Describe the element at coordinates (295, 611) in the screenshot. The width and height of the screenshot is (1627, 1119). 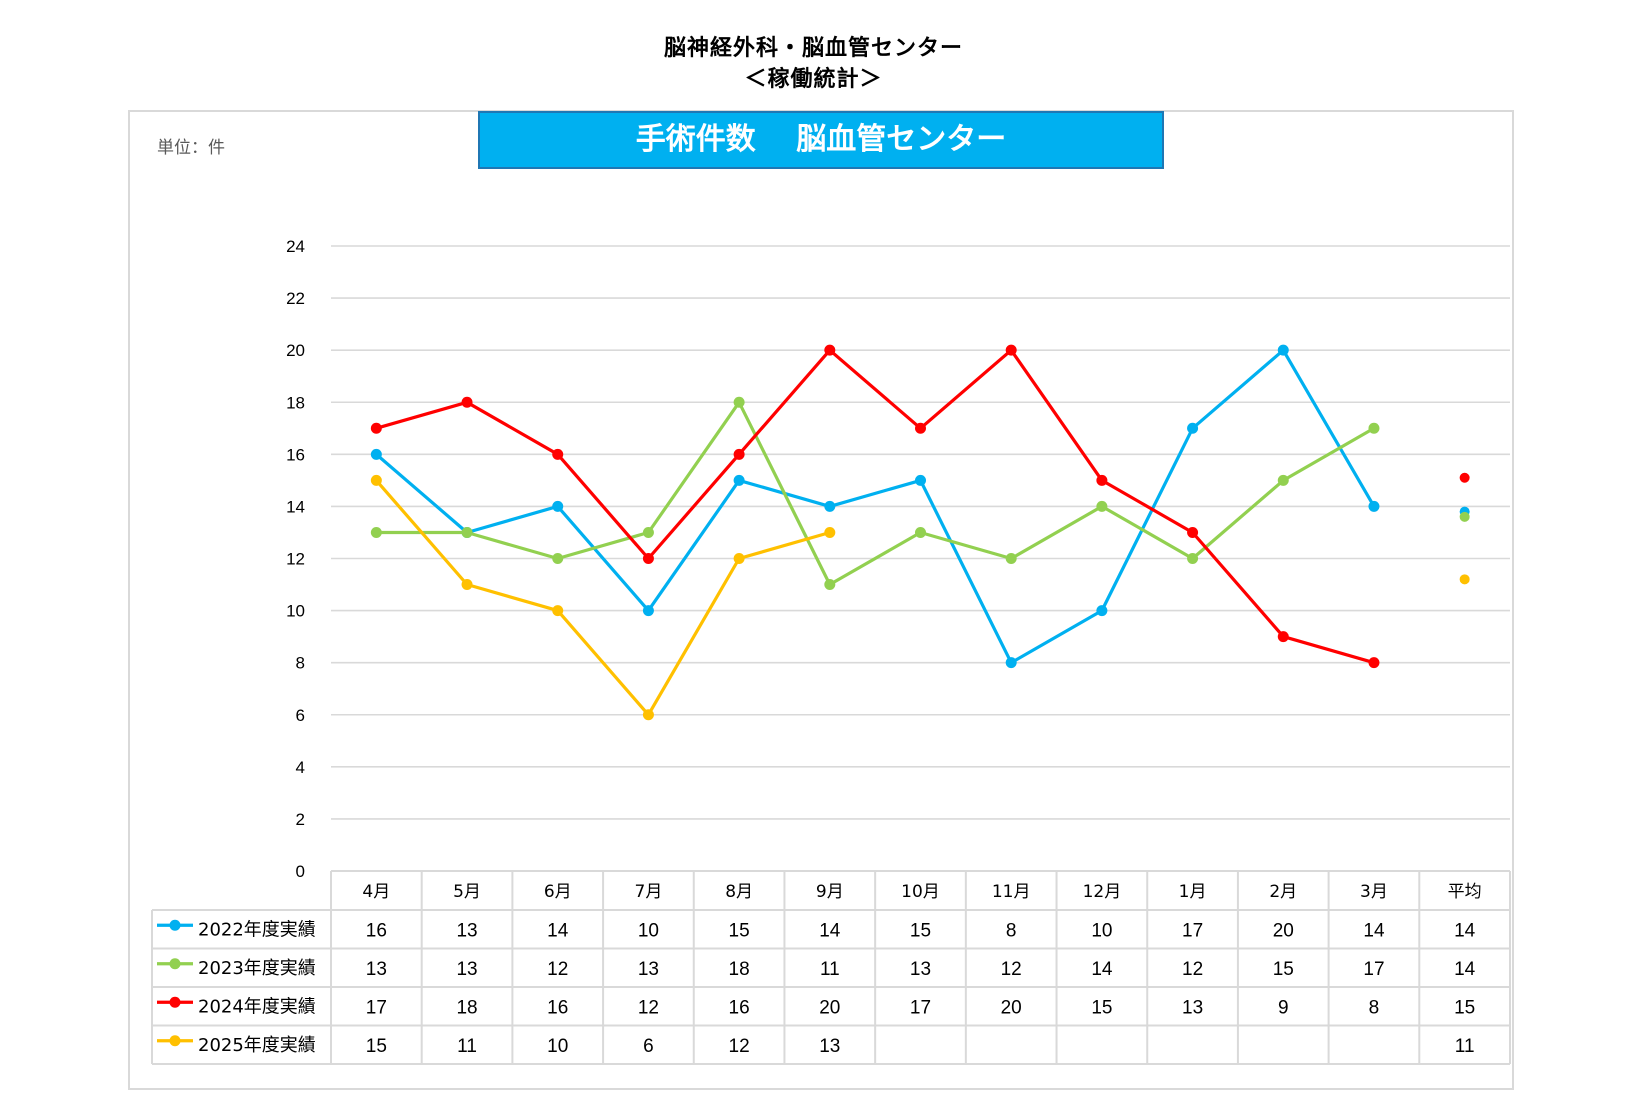
I see `y-tick-label: 10` at that location.